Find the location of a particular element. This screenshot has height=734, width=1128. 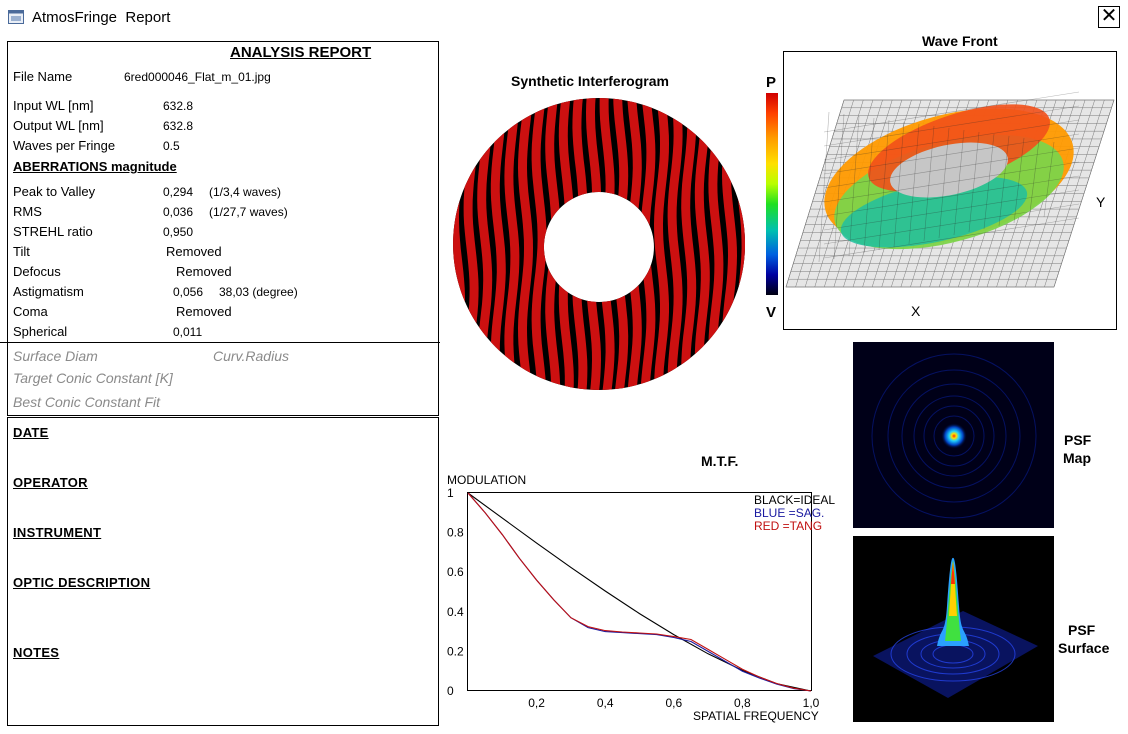

output-wl-label: Output WL [nm] is located at coordinates (58, 125).